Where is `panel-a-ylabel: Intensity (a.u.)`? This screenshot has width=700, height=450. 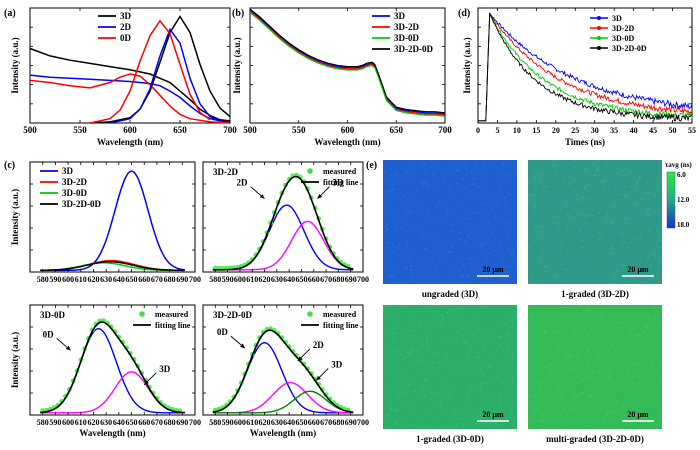 panel-a-ylabel: Intensity (a.u.) is located at coordinates (15, 65).